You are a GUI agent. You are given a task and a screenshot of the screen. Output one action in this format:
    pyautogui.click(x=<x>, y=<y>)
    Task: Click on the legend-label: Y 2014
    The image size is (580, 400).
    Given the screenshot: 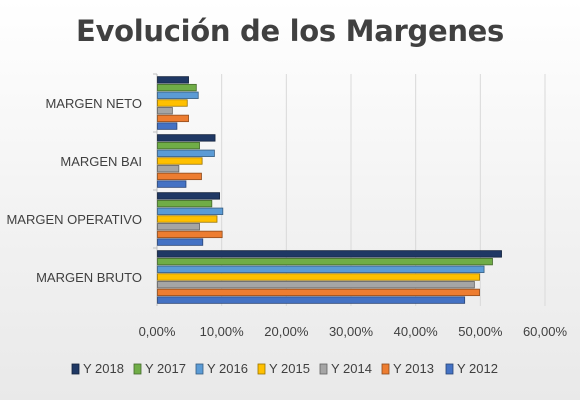 What is the action you would take?
    pyautogui.click(x=351, y=368)
    